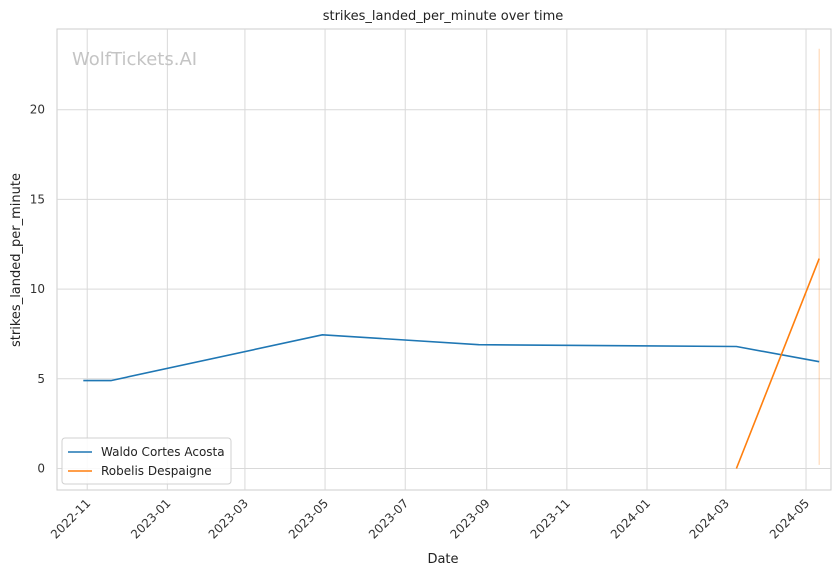  I want to click on y-tick-label: 0, so click(41, 468).